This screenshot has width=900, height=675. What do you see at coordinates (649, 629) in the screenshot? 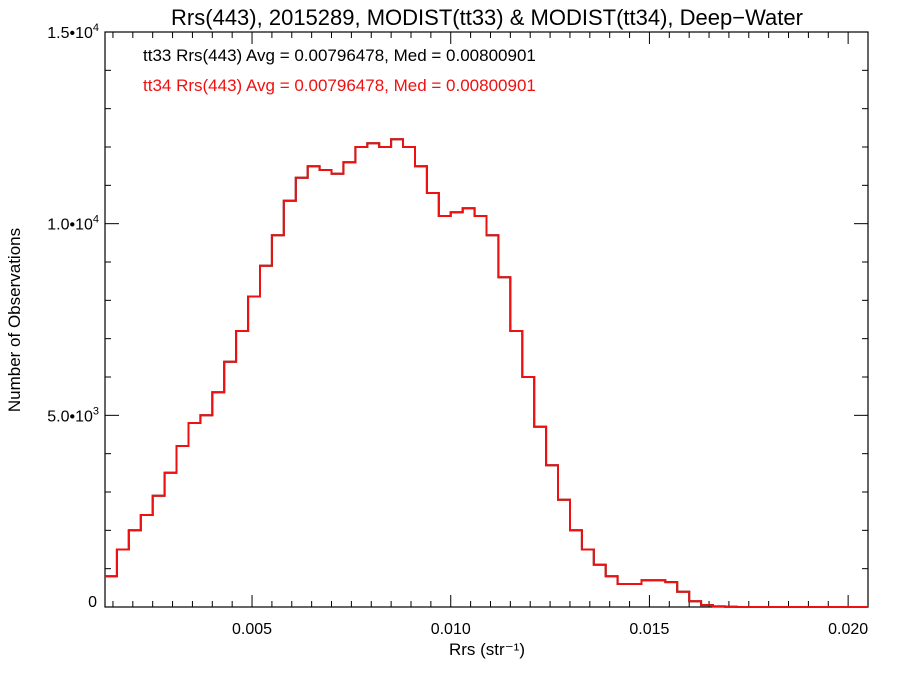
I see `x-tick-label: 0.015` at bounding box center [649, 629].